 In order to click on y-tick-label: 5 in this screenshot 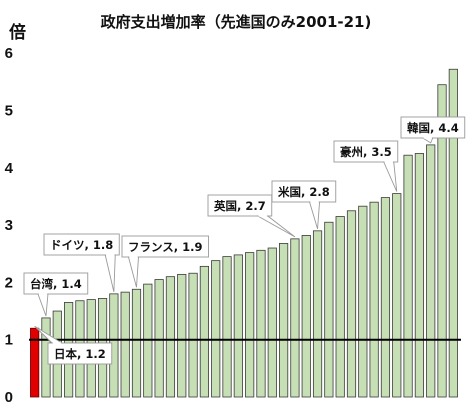, I will do `click(9, 111)`.